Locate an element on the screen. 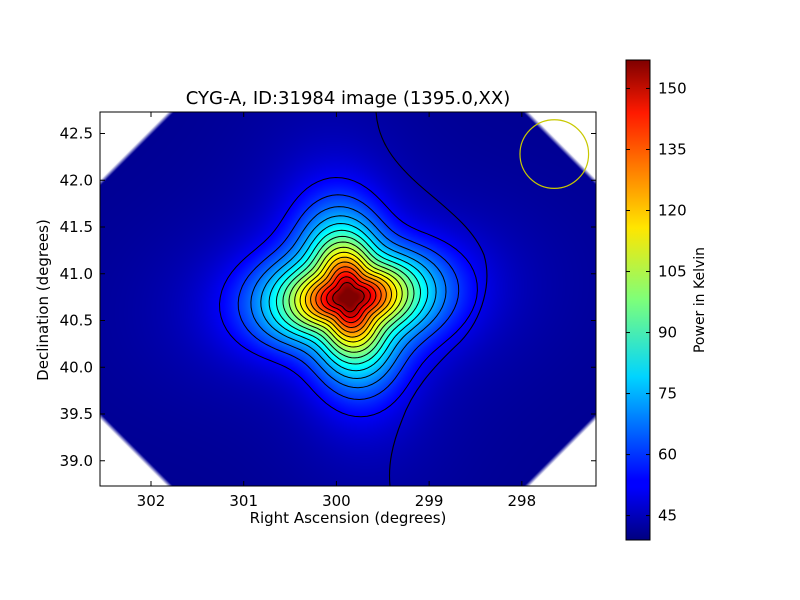 Image resolution: width=800 pixels, height=600 pixels. y-tick-label: 42.0 is located at coordinates (76, 180).